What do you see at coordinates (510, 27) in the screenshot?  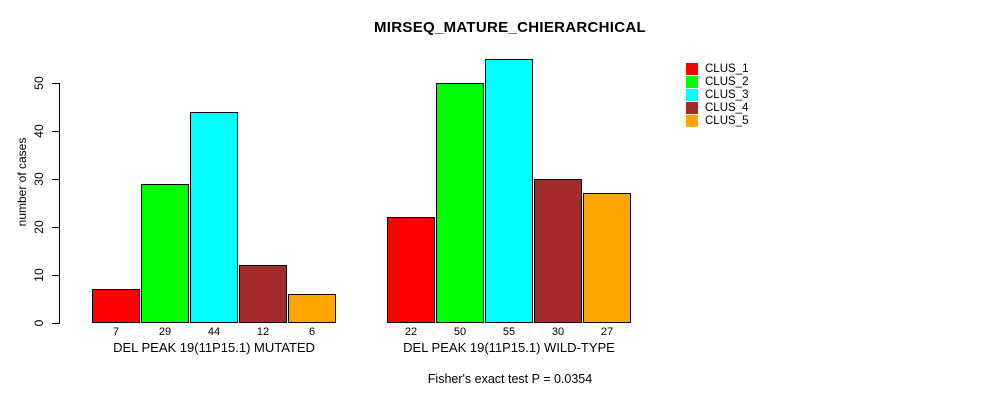 I see `chart-title: MIRSEQ_MATURE_CHIERARCHICAL` at bounding box center [510, 27].